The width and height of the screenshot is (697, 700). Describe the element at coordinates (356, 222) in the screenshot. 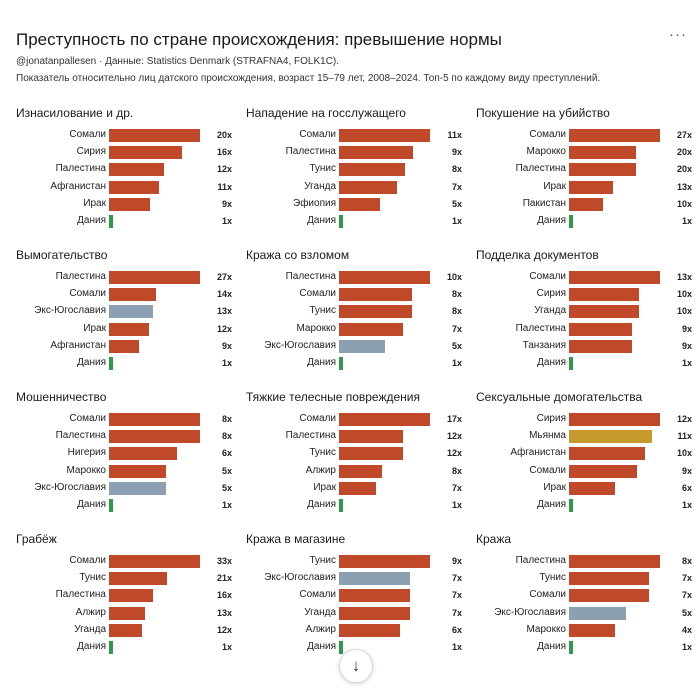

I see `bar-row: Дания 1x` at that location.